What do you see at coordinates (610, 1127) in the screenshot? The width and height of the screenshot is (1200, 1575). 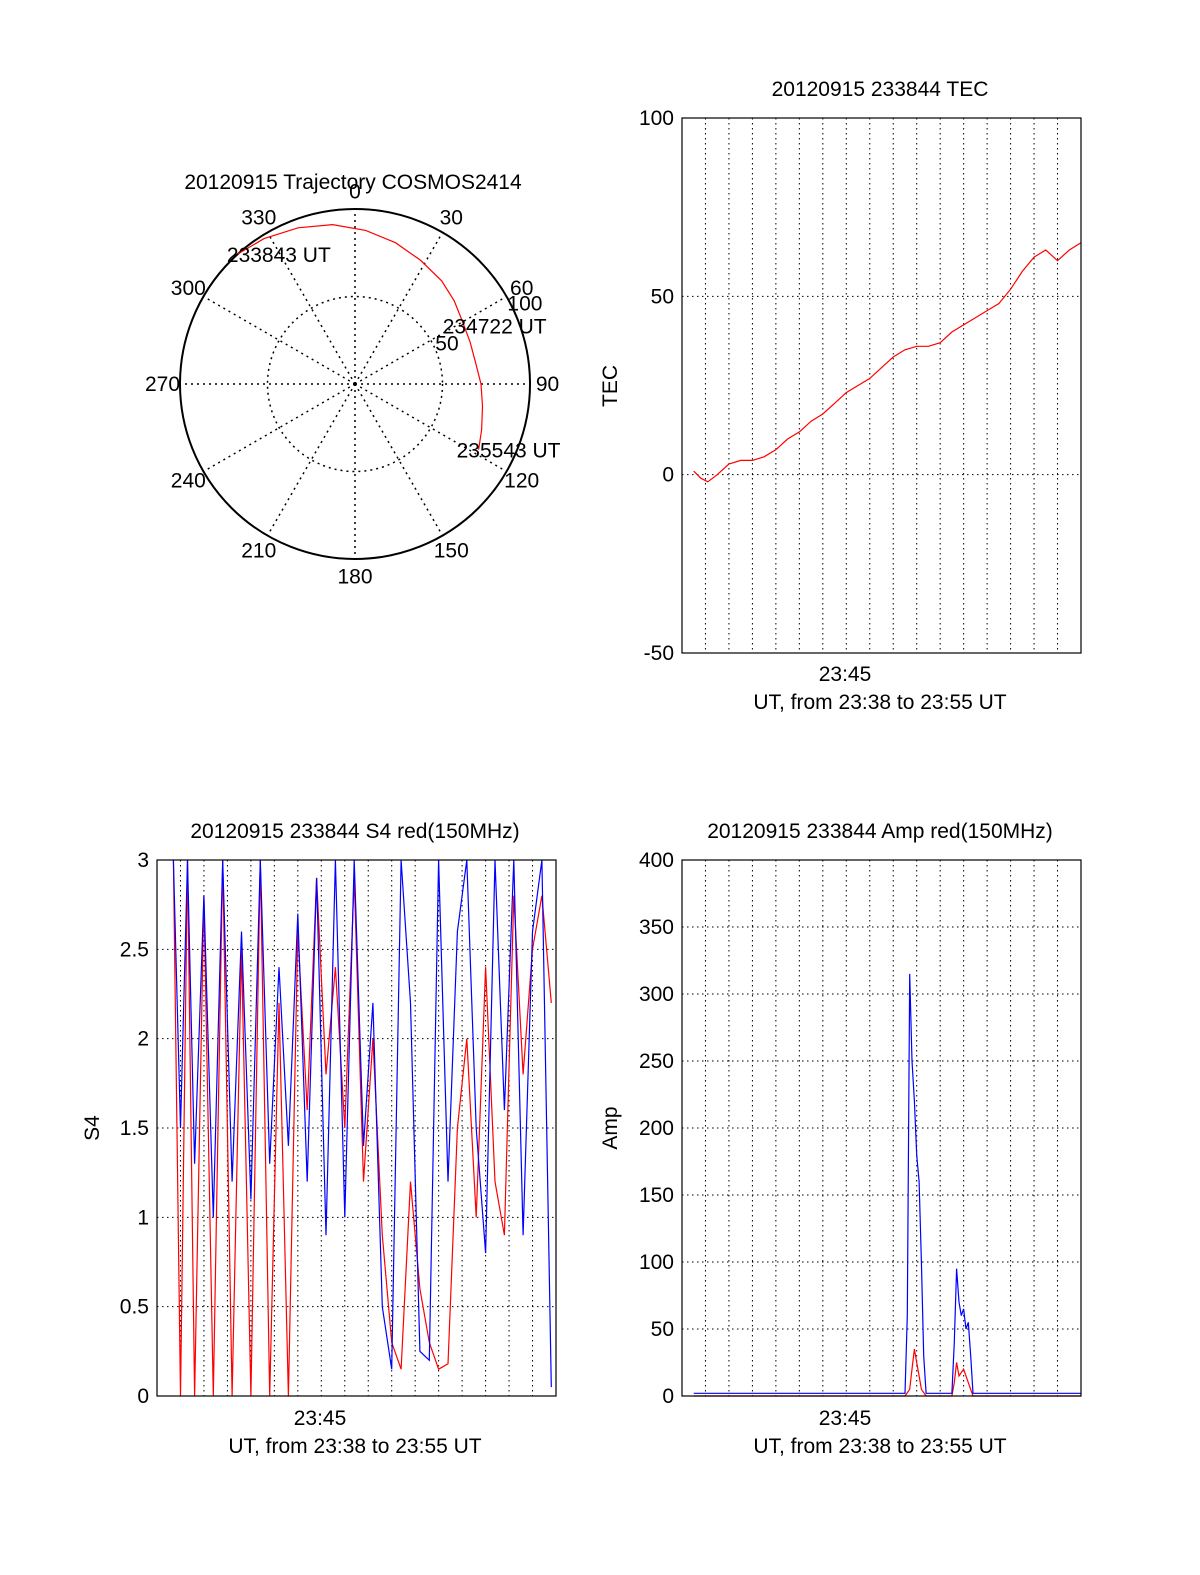 I see `amp-ylabel: Amp` at bounding box center [610, 1127].